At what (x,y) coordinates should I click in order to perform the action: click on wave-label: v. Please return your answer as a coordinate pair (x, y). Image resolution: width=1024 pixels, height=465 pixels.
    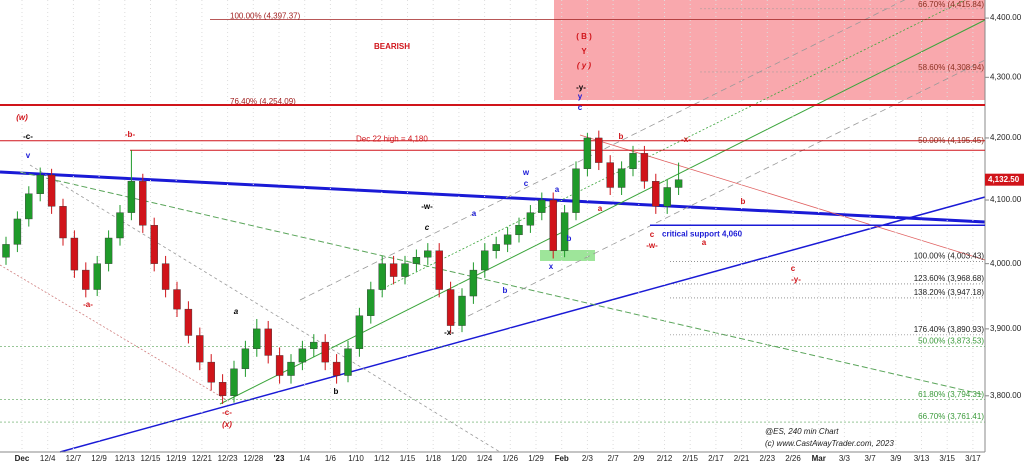
    Looking at the image, I should click on (28, 155).